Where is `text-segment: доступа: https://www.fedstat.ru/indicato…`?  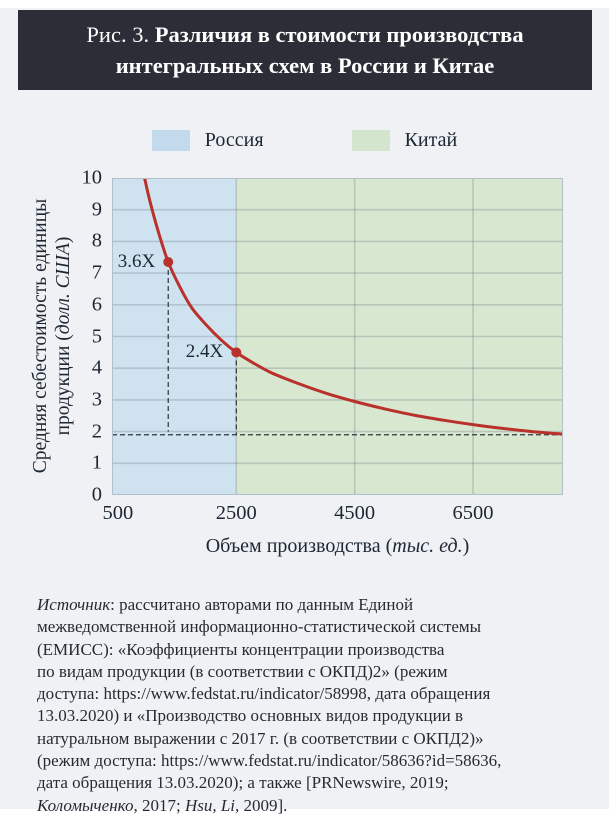 text-segment: доступа: https://www.fedstat.ru/indicato… is located at coordinates (264, 694).